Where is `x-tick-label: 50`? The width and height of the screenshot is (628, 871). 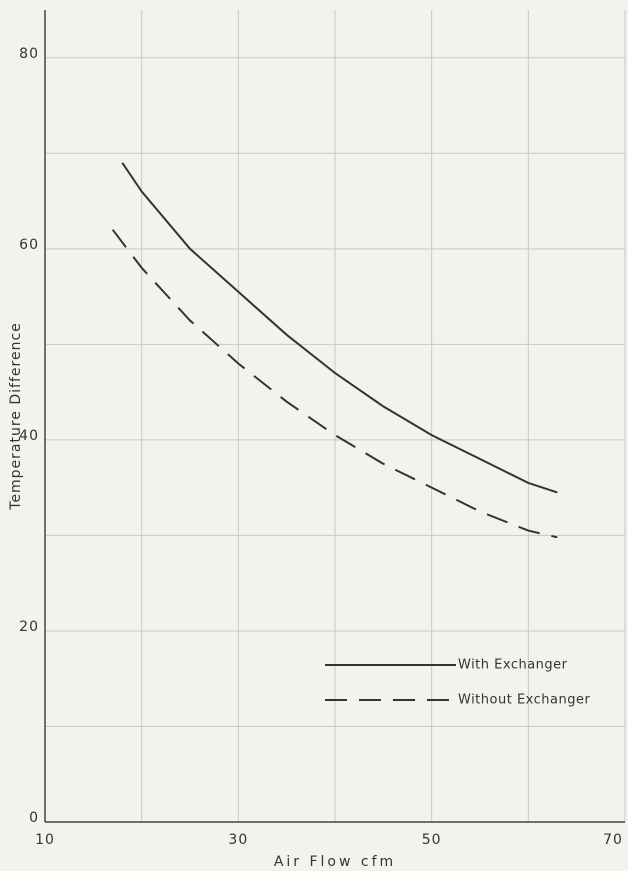
x-tick-label: 50 is located at coordinates (432, 840).